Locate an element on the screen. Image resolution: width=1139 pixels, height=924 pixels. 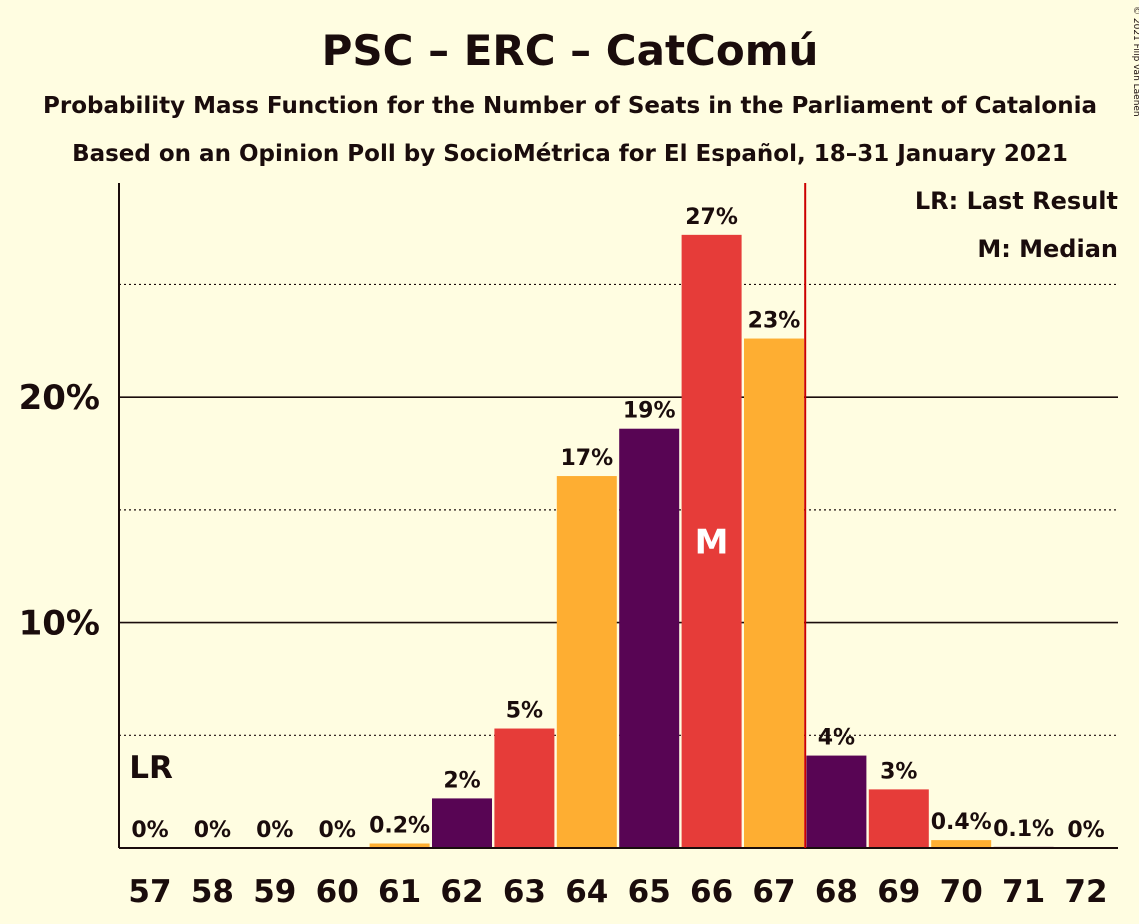
x-tick-label-59: 59 is located at coordinates (274, 892).